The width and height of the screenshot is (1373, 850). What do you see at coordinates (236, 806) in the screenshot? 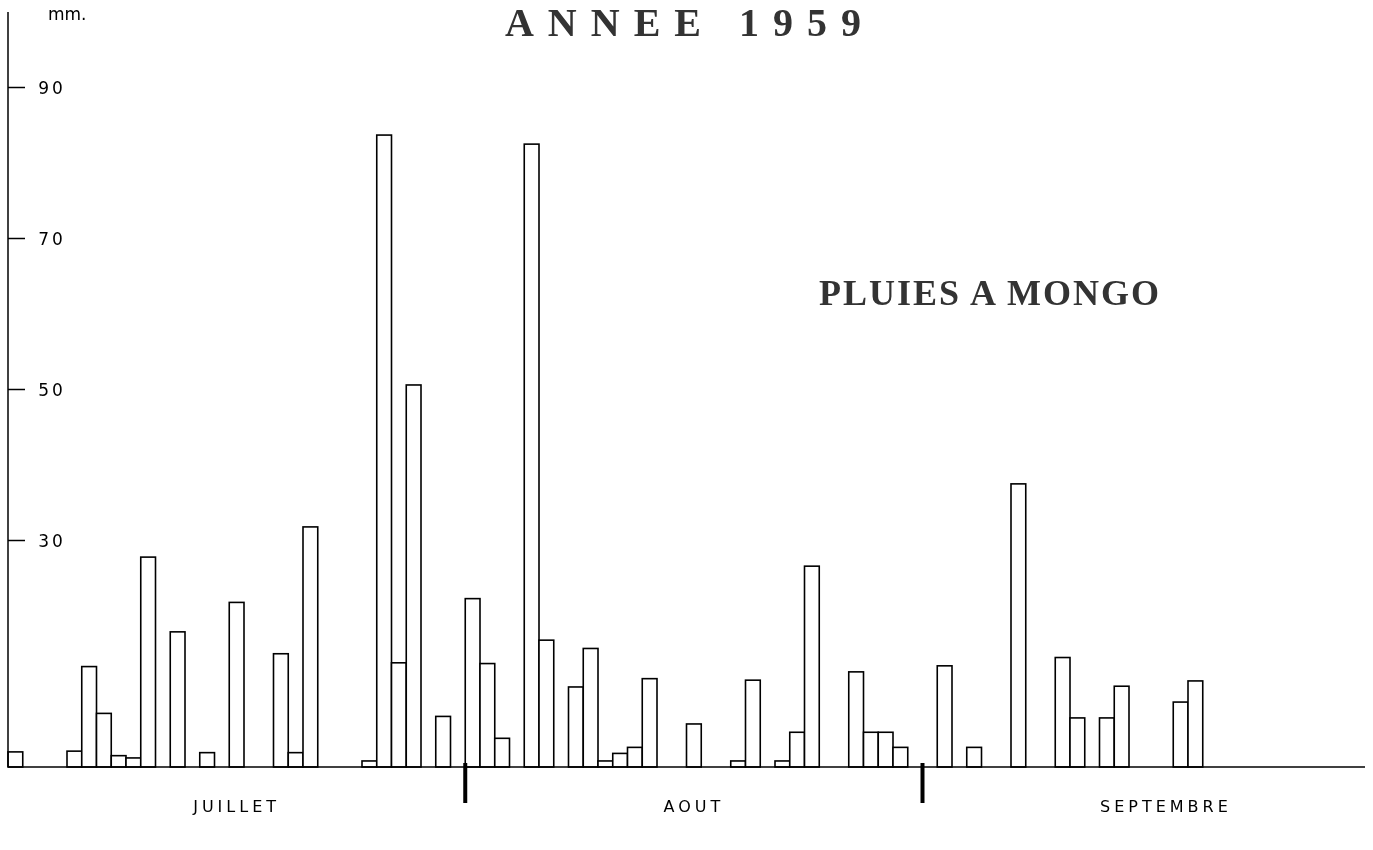
I see `x-tick-label: JUILLET` at bounding box center [236, 806].